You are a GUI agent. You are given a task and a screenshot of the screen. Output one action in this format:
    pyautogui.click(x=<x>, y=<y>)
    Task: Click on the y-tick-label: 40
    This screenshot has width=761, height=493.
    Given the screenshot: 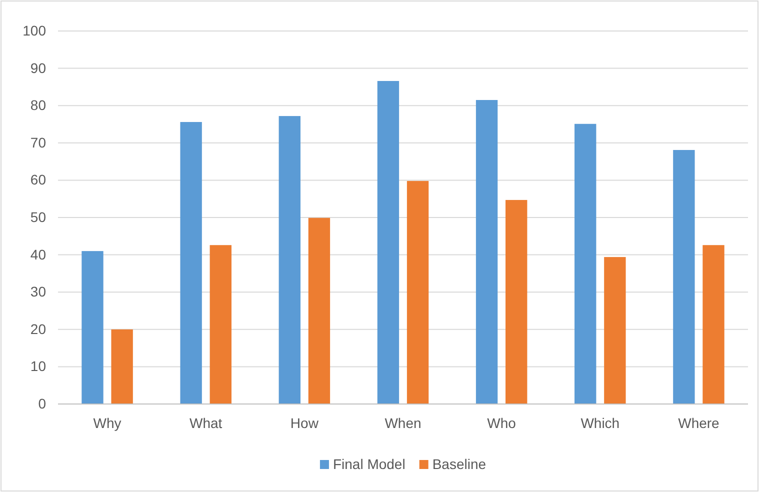 What is the action you would take?
    pyautogui.click(x=38, y=254)
    